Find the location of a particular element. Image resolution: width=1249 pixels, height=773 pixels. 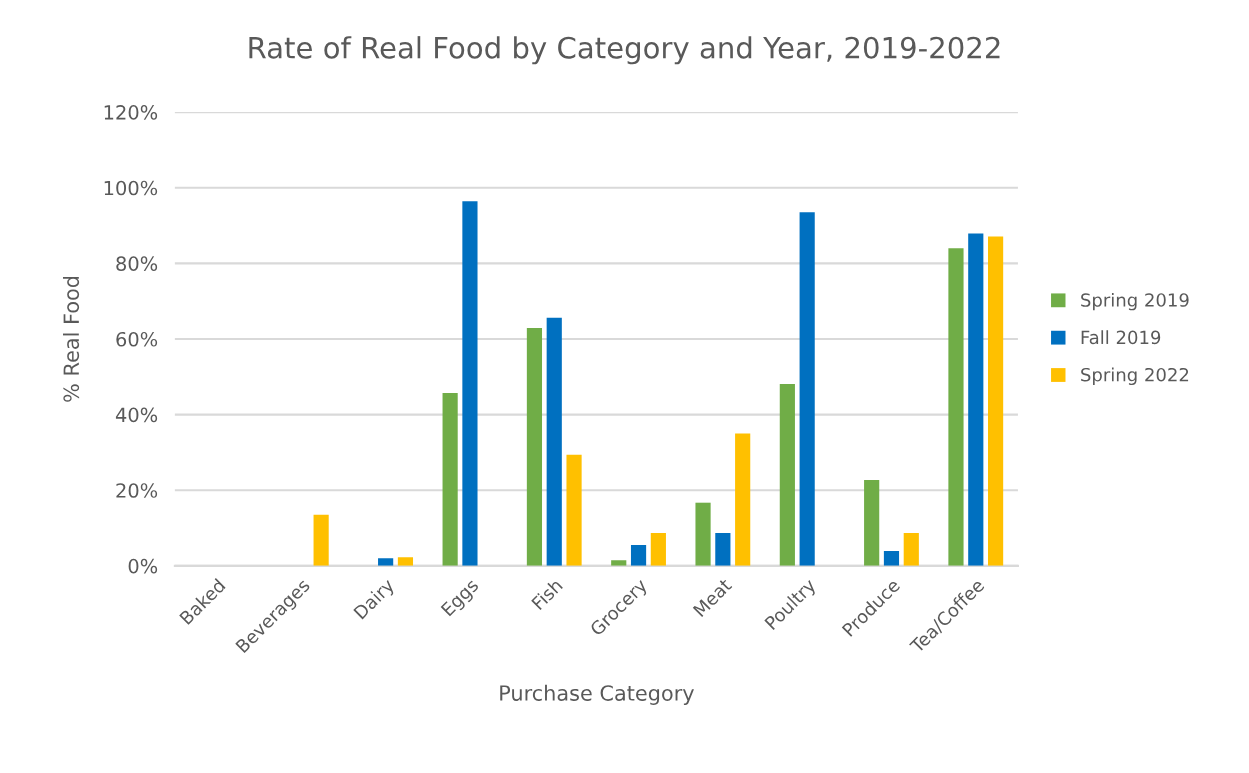

y-tick-label: 100% is located at coordinates (131, 188).